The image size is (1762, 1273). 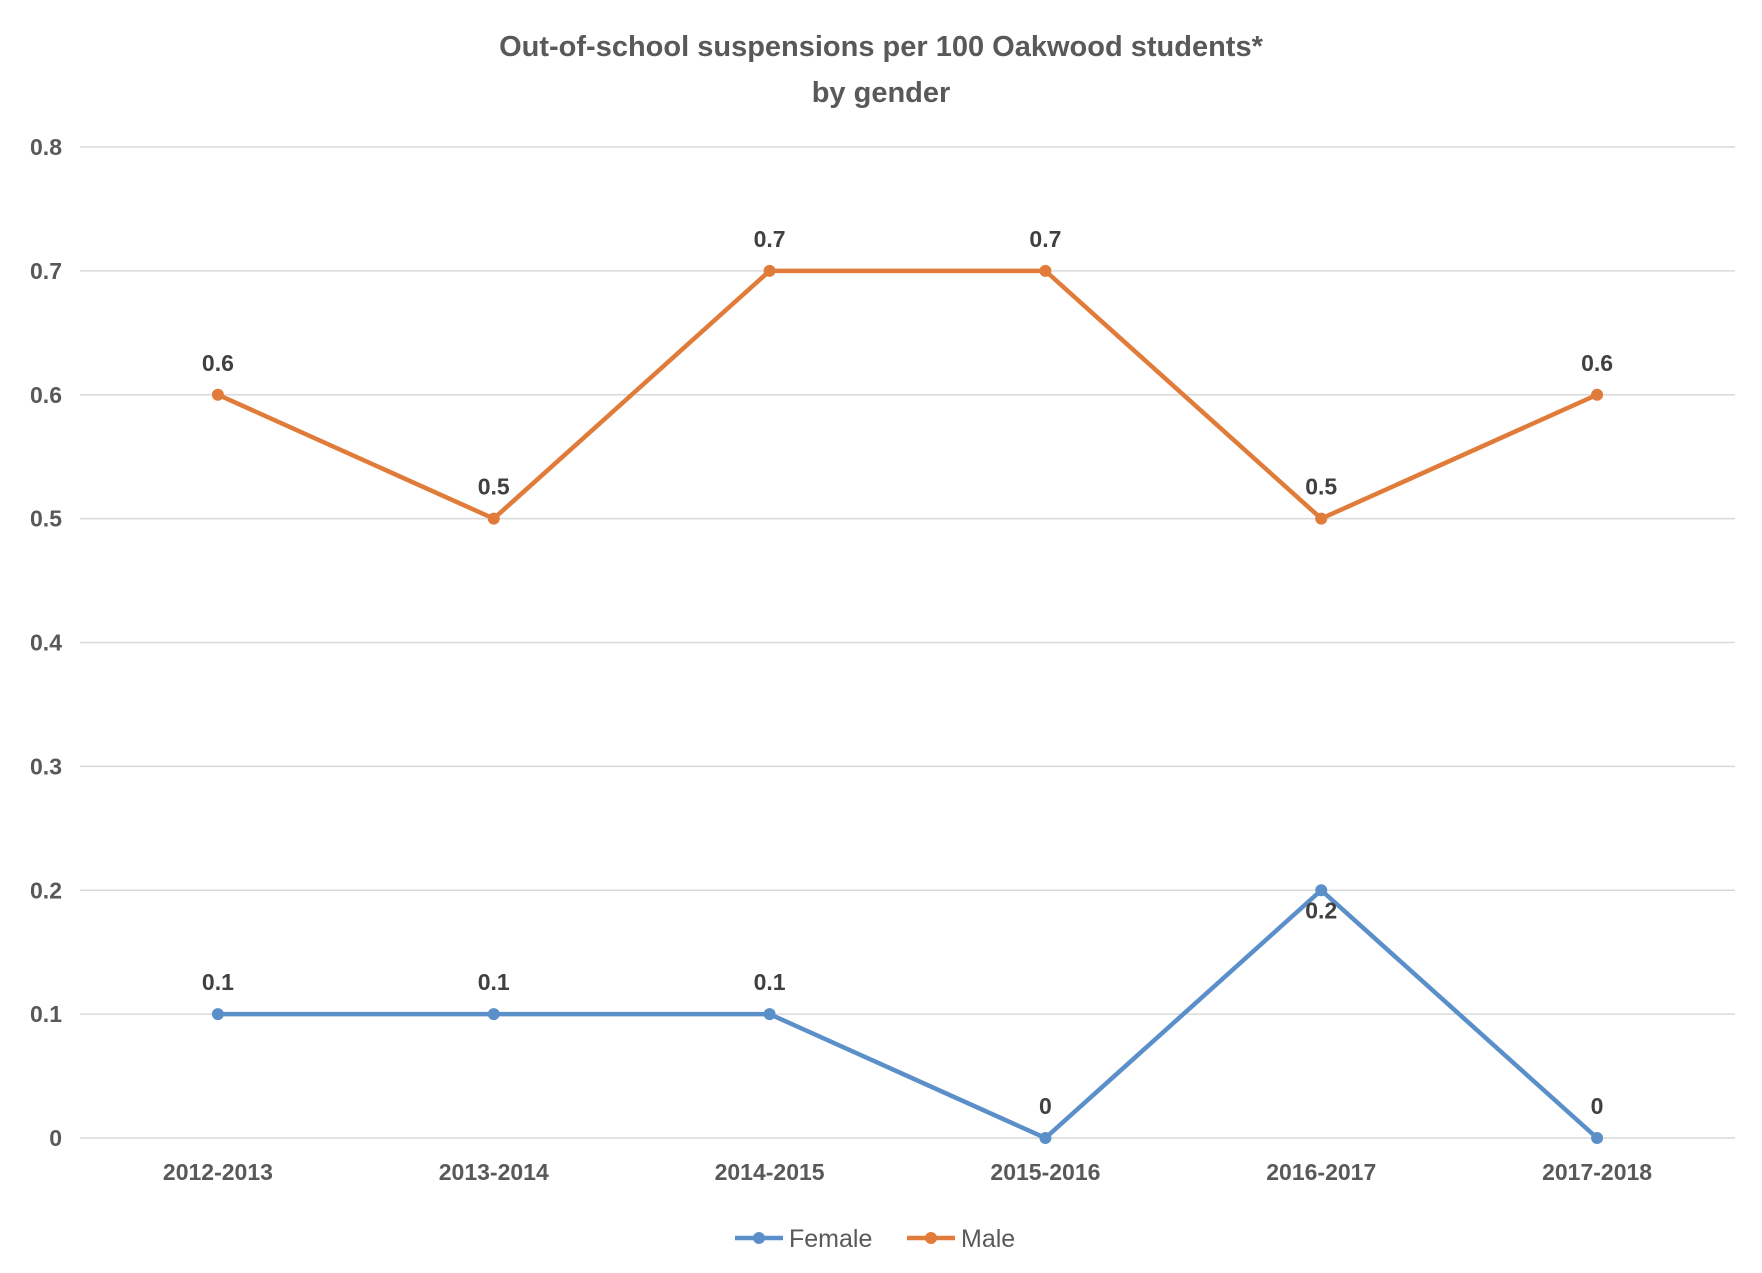 What do you see at coordinates (1045, 1172) in the screenshot?
I see `x-tick-label: 2015-2016` at bounding box center [1045, 1172].